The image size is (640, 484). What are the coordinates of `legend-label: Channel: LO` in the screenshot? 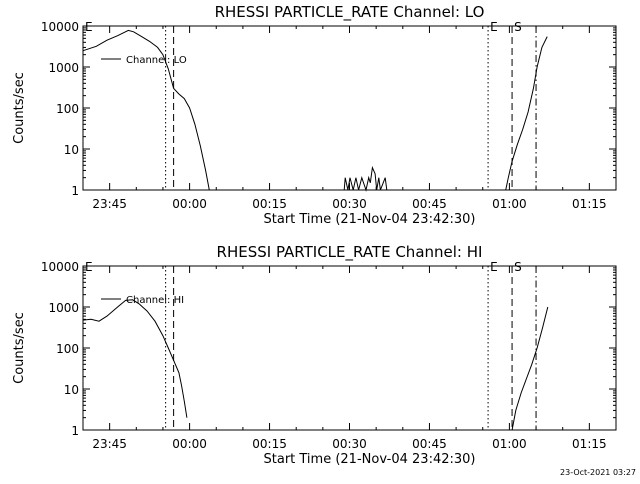 It's located at (156, 60).